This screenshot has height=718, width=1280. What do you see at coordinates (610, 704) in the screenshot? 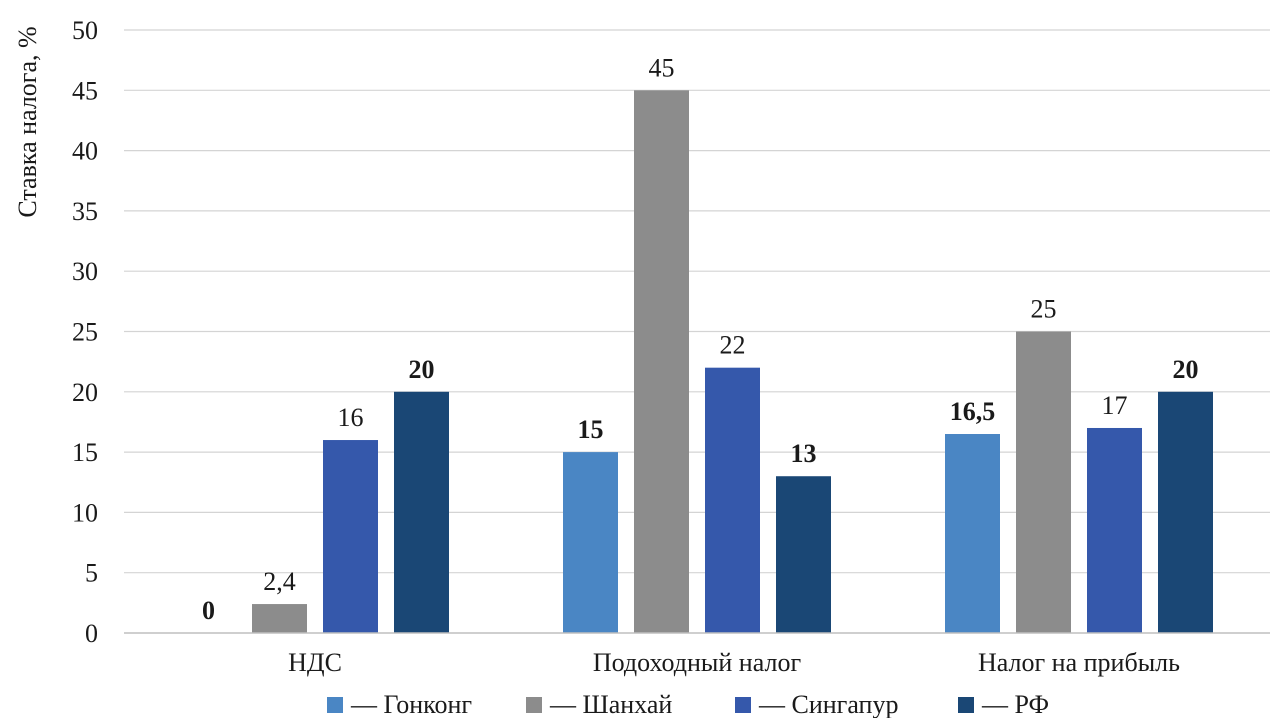
I see `legend-label: — Шанхай` at bounding box center [610, 704].